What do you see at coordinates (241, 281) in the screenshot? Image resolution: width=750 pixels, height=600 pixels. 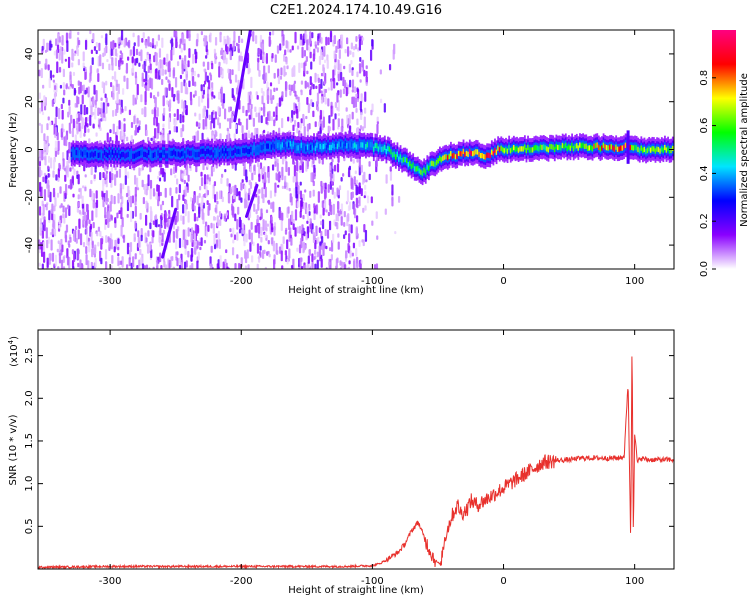 I see `spectrogram-x-tick-label: -200` at bounding box center [241, 281].